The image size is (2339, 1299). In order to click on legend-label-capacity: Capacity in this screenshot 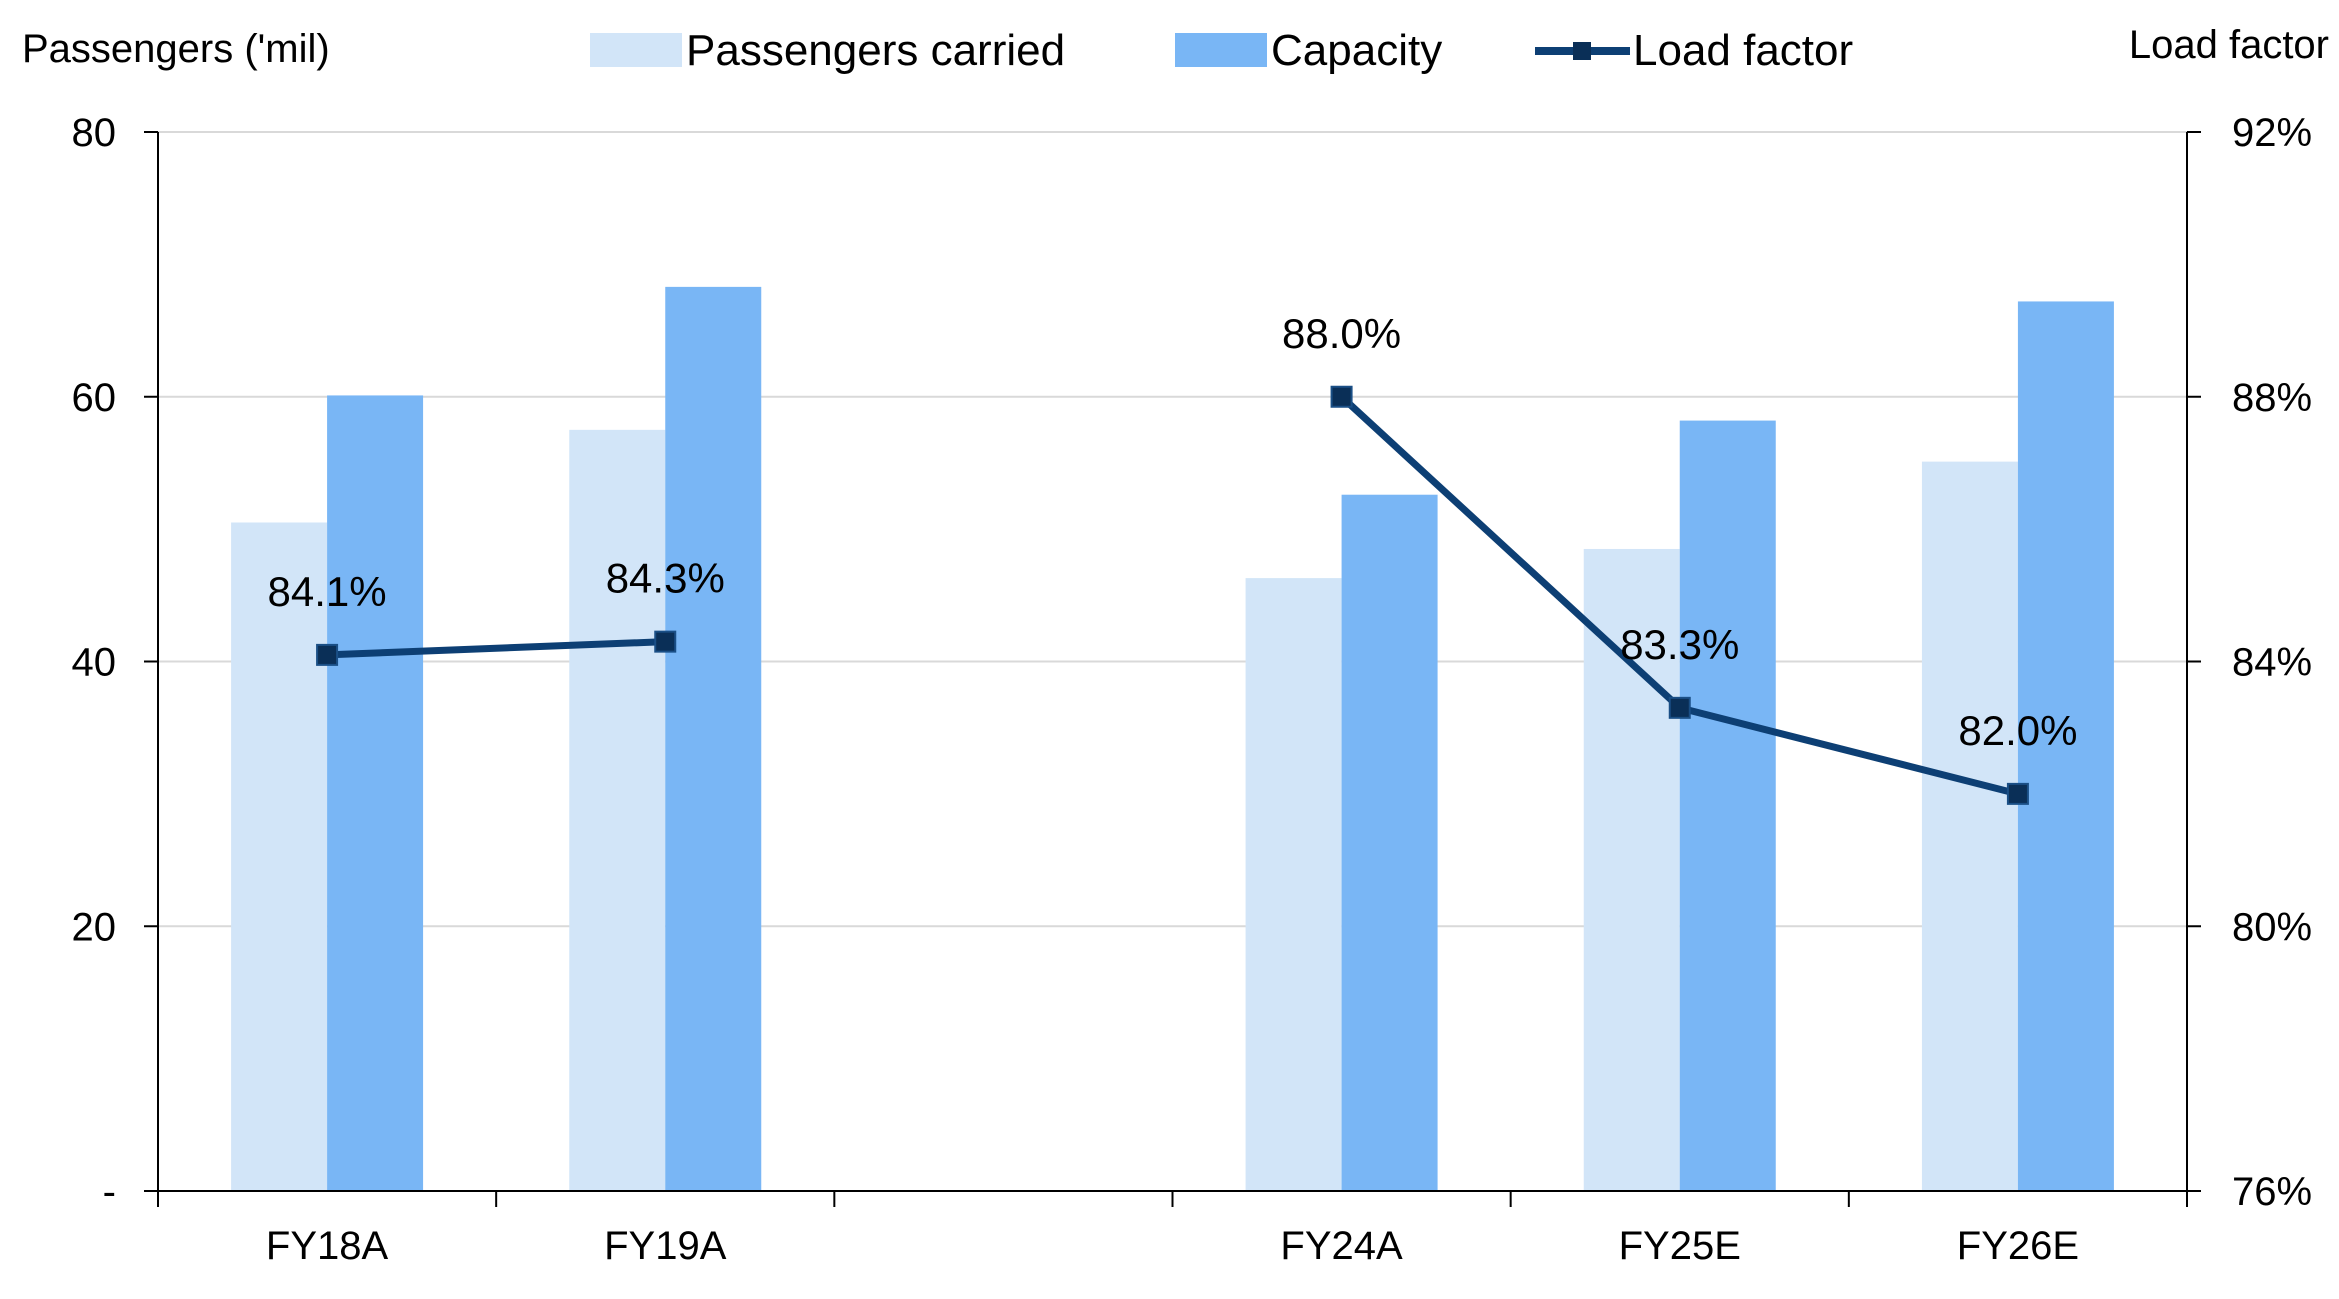, I will do `click(1356, 50)`.